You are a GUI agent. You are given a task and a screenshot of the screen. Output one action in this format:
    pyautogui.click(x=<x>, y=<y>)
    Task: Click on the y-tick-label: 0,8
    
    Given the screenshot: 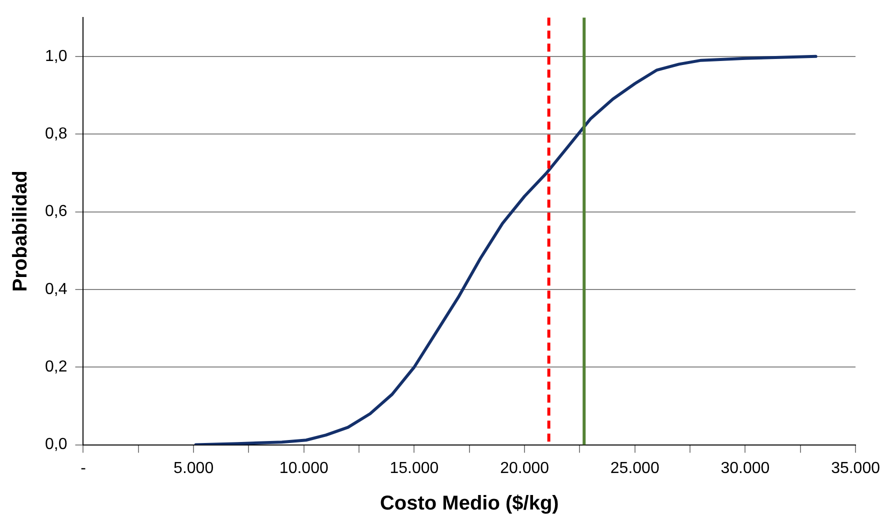 What is the action you would take?
    pyautogui.click(x=56, y=134)
    